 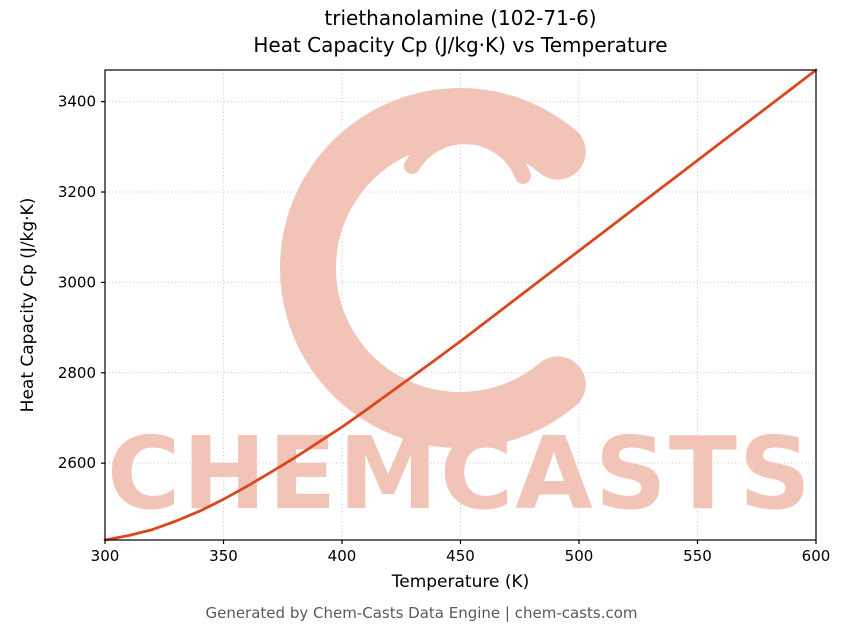 What do you see at coordinates (77, 463) in the screenshot?
I see `y-tick-label: 2600` at bounding box center [77, 463].